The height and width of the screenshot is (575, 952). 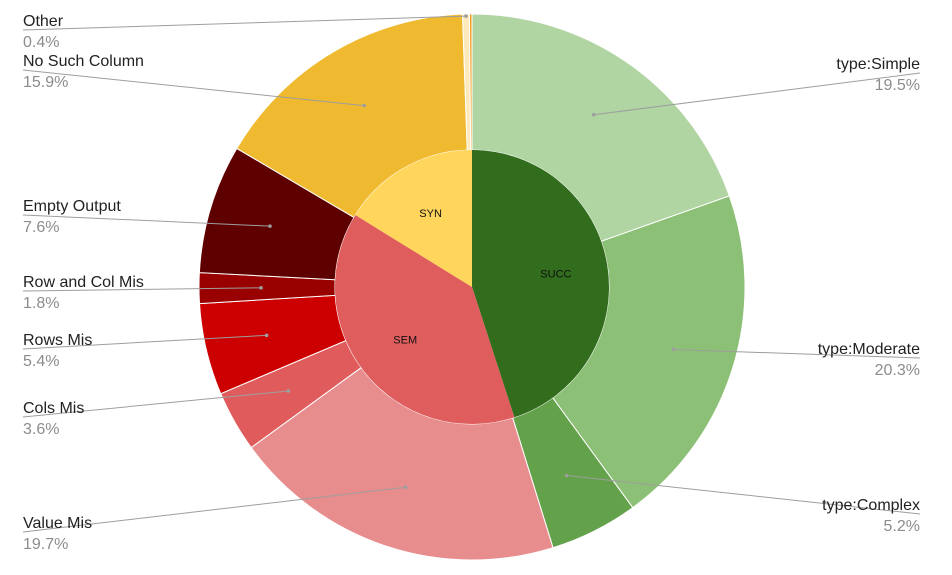 What do you see at coordinates (482, 277) in the screenshot?
I see `inner-labels: SUCC SEM SYN` at bounding box center [482, 277].